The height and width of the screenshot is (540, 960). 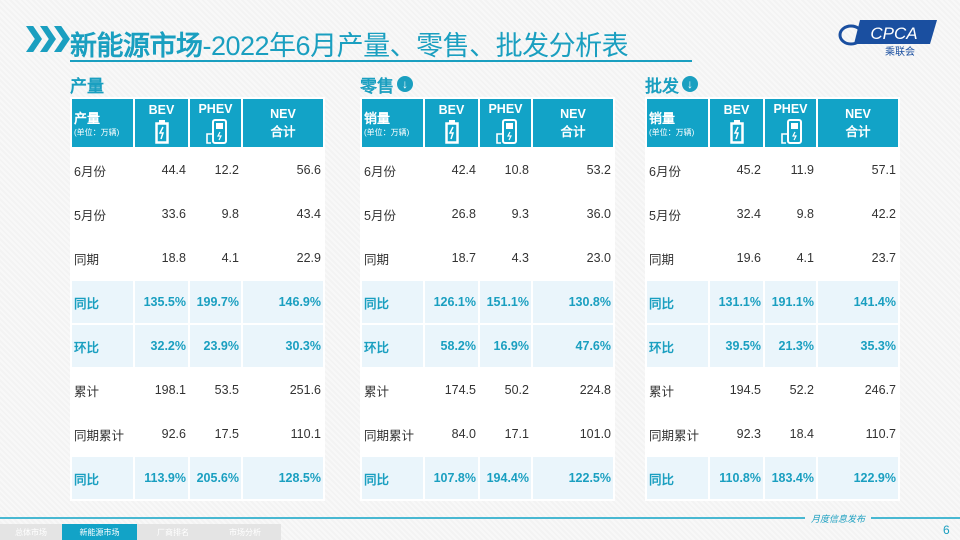 What do you see at coordinates (381, 61) in the screenshot?
I see `title-underline` at bounding box center [381, 61].